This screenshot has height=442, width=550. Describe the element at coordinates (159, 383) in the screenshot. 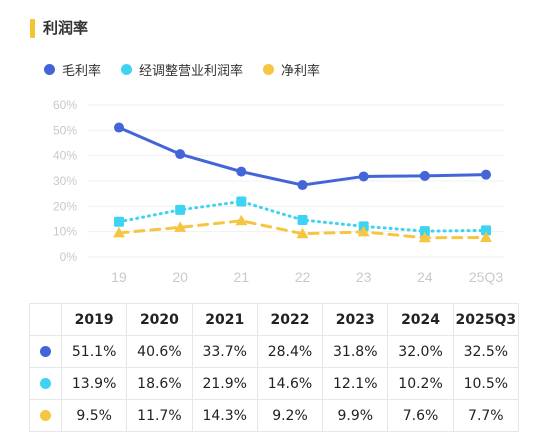

I see `table-cell: 18.6%` at that location.